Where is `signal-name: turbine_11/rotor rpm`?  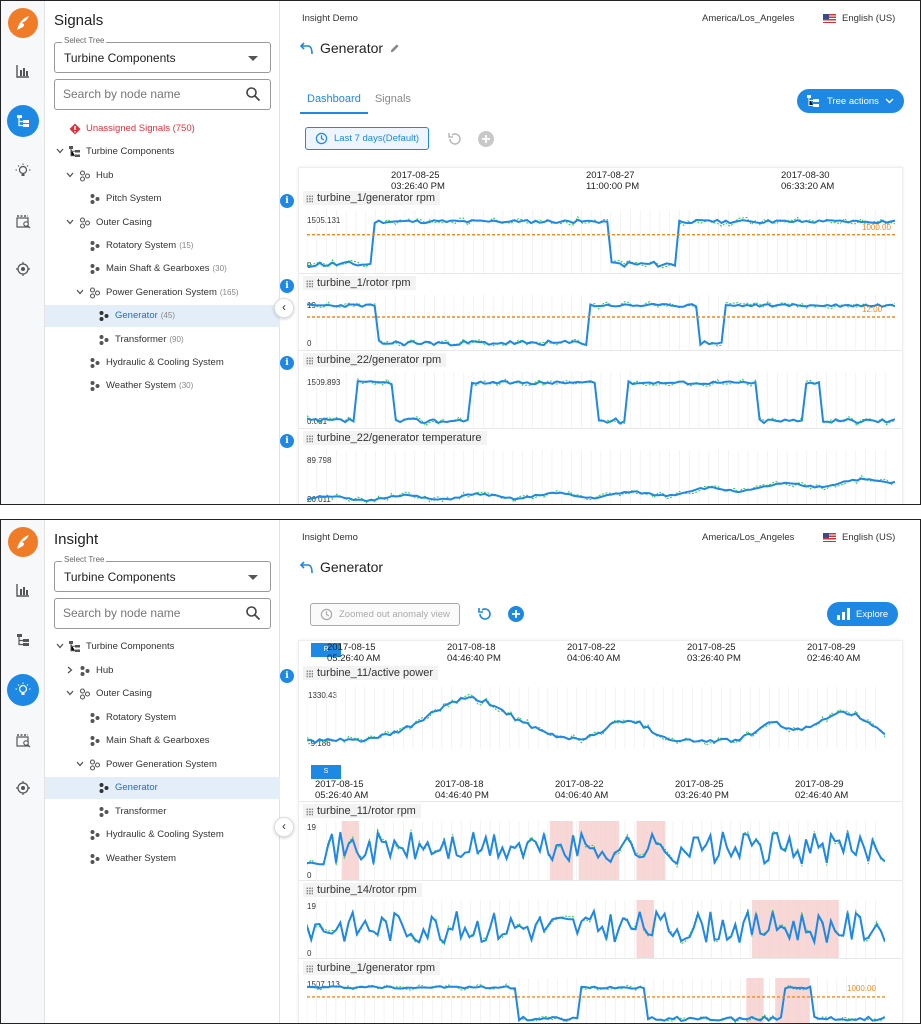 signal-name: turbine_11/rotor rpm is located at coordinates (366, 811).